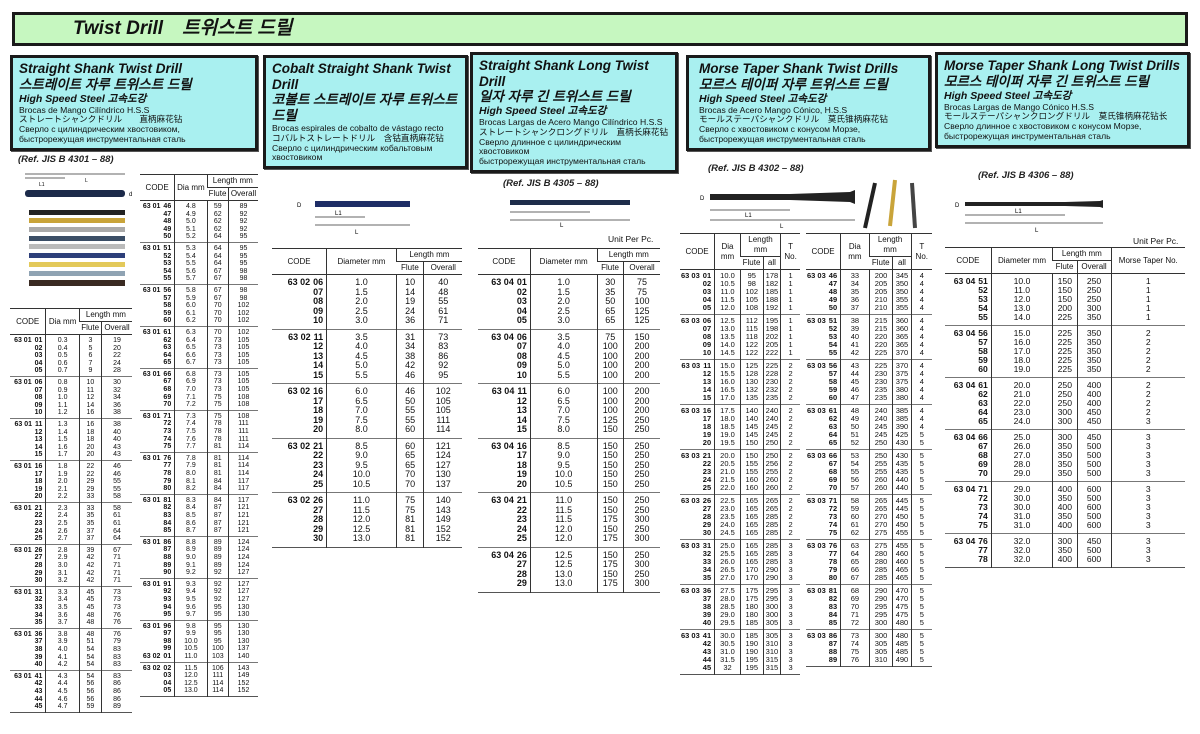 The width and height of the screenshot is (1200, 734). What do you see at coordinates (690, 275) in the screenshot?
I see `code-prefix: 63 03` at bounding box center [690, 275].